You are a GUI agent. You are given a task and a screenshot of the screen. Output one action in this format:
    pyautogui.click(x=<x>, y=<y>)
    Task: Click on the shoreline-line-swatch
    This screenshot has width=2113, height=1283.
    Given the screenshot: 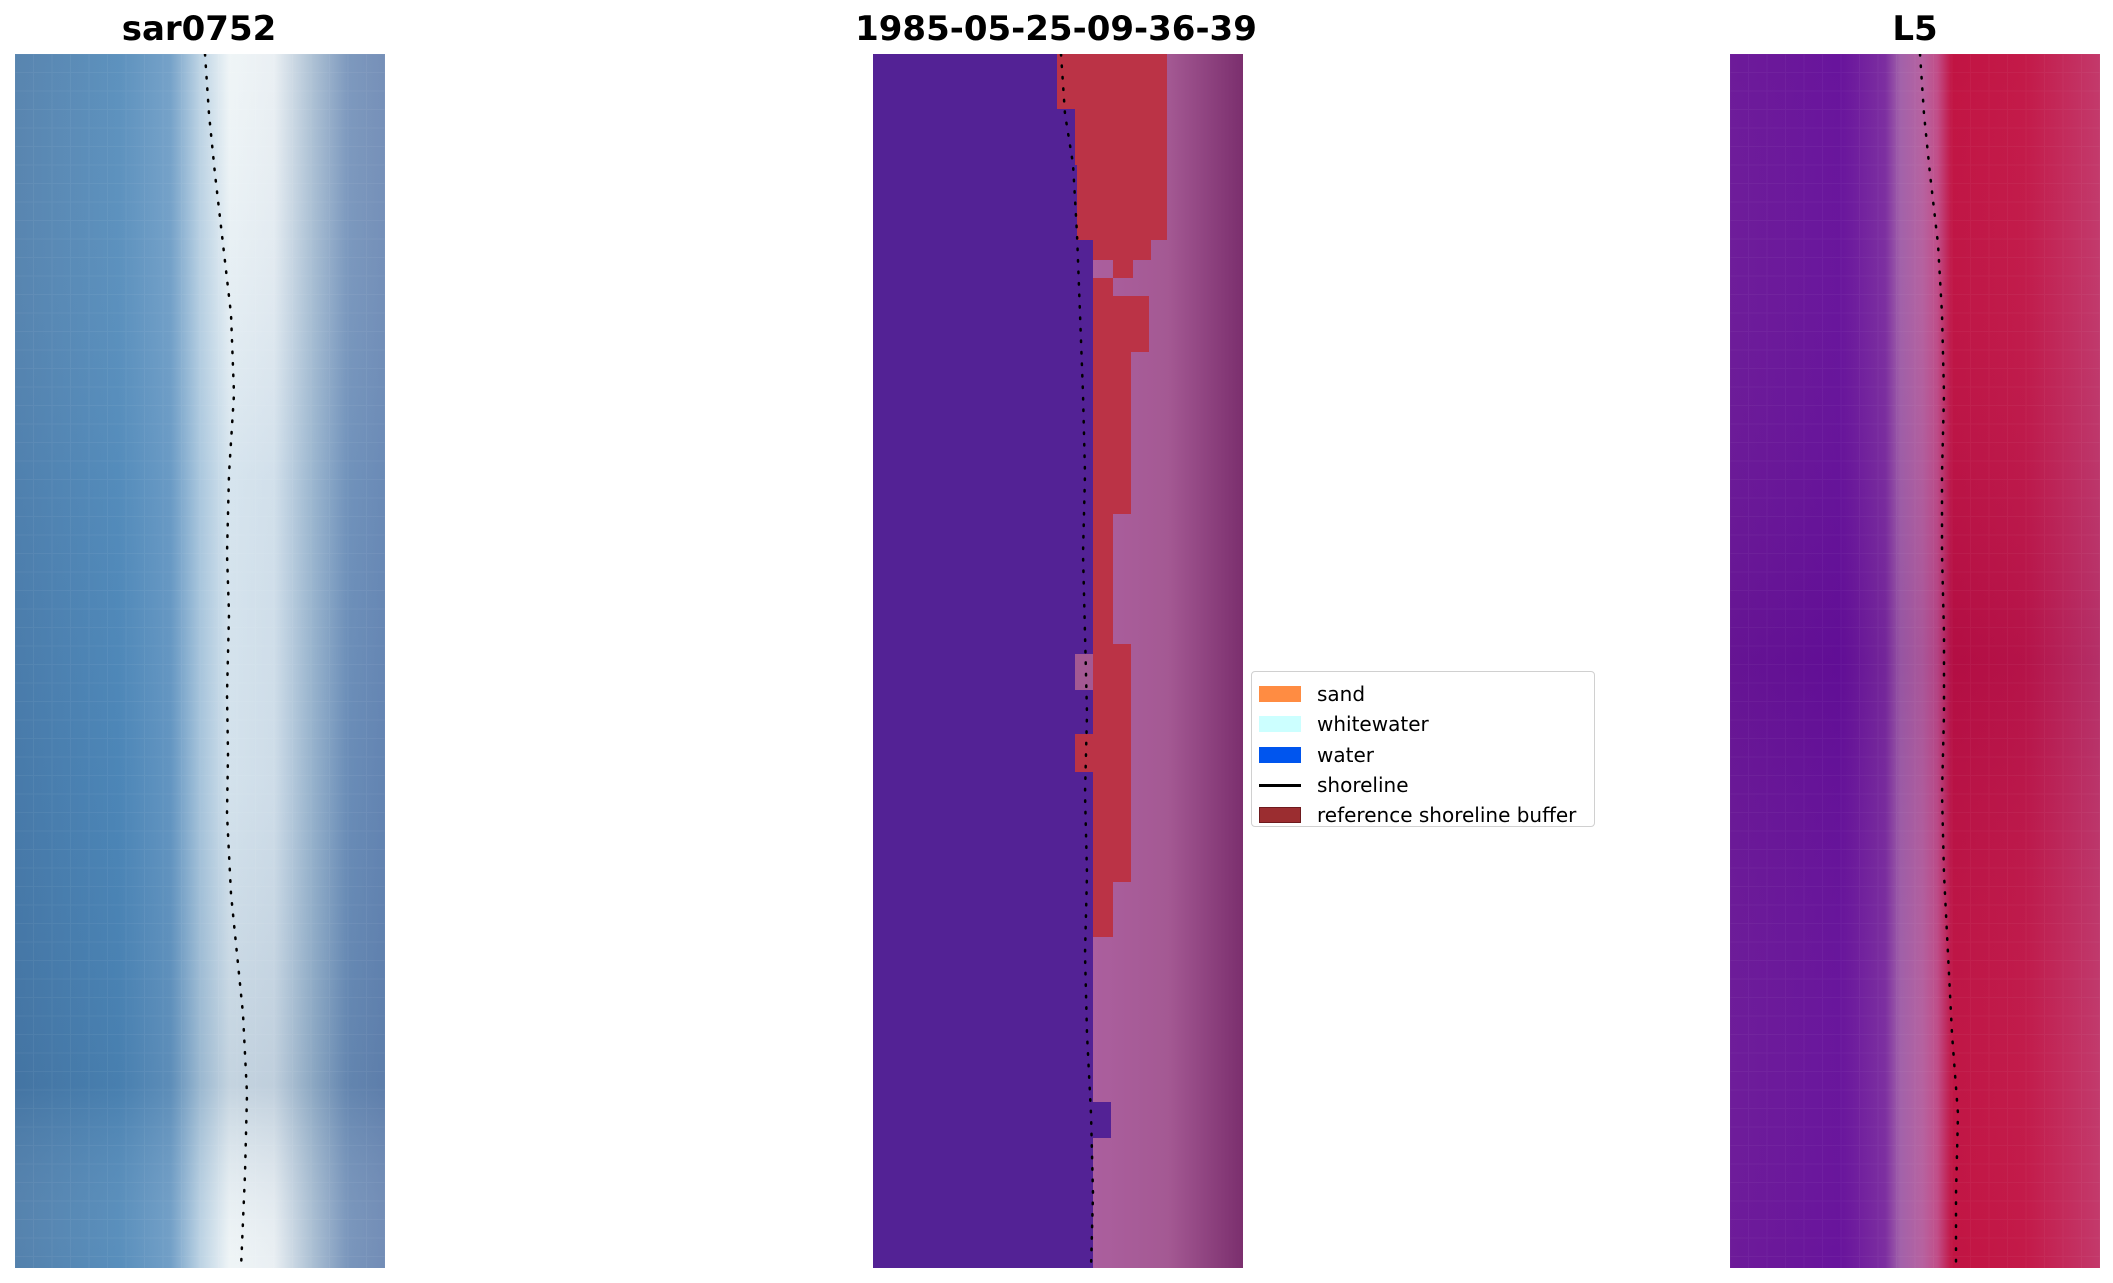 What is the action you would take?
    pyautogui.click(x=1280, y=785)
    